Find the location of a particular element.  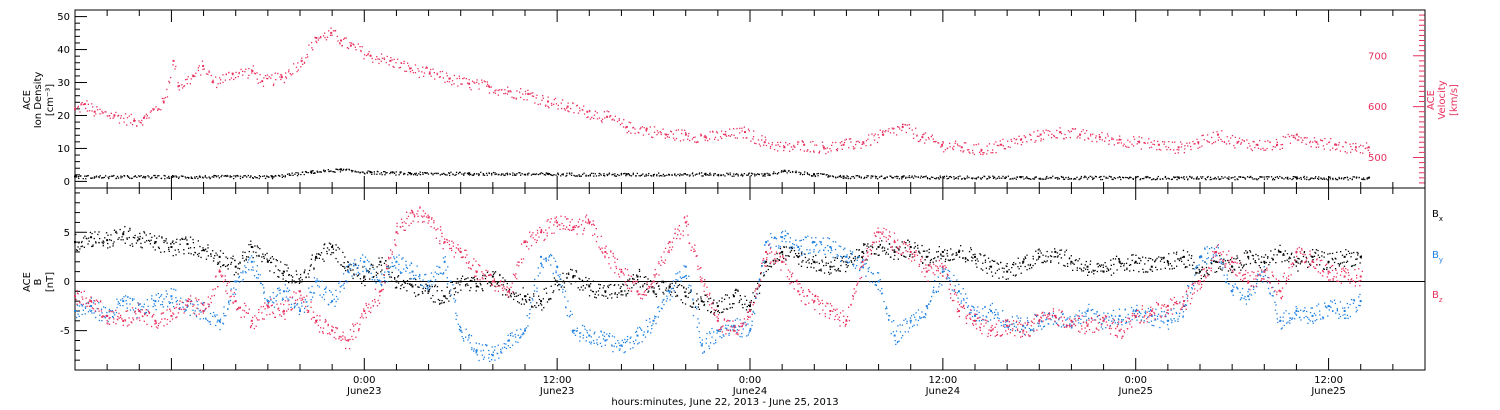

by-point is located at coordinates (733, 325).